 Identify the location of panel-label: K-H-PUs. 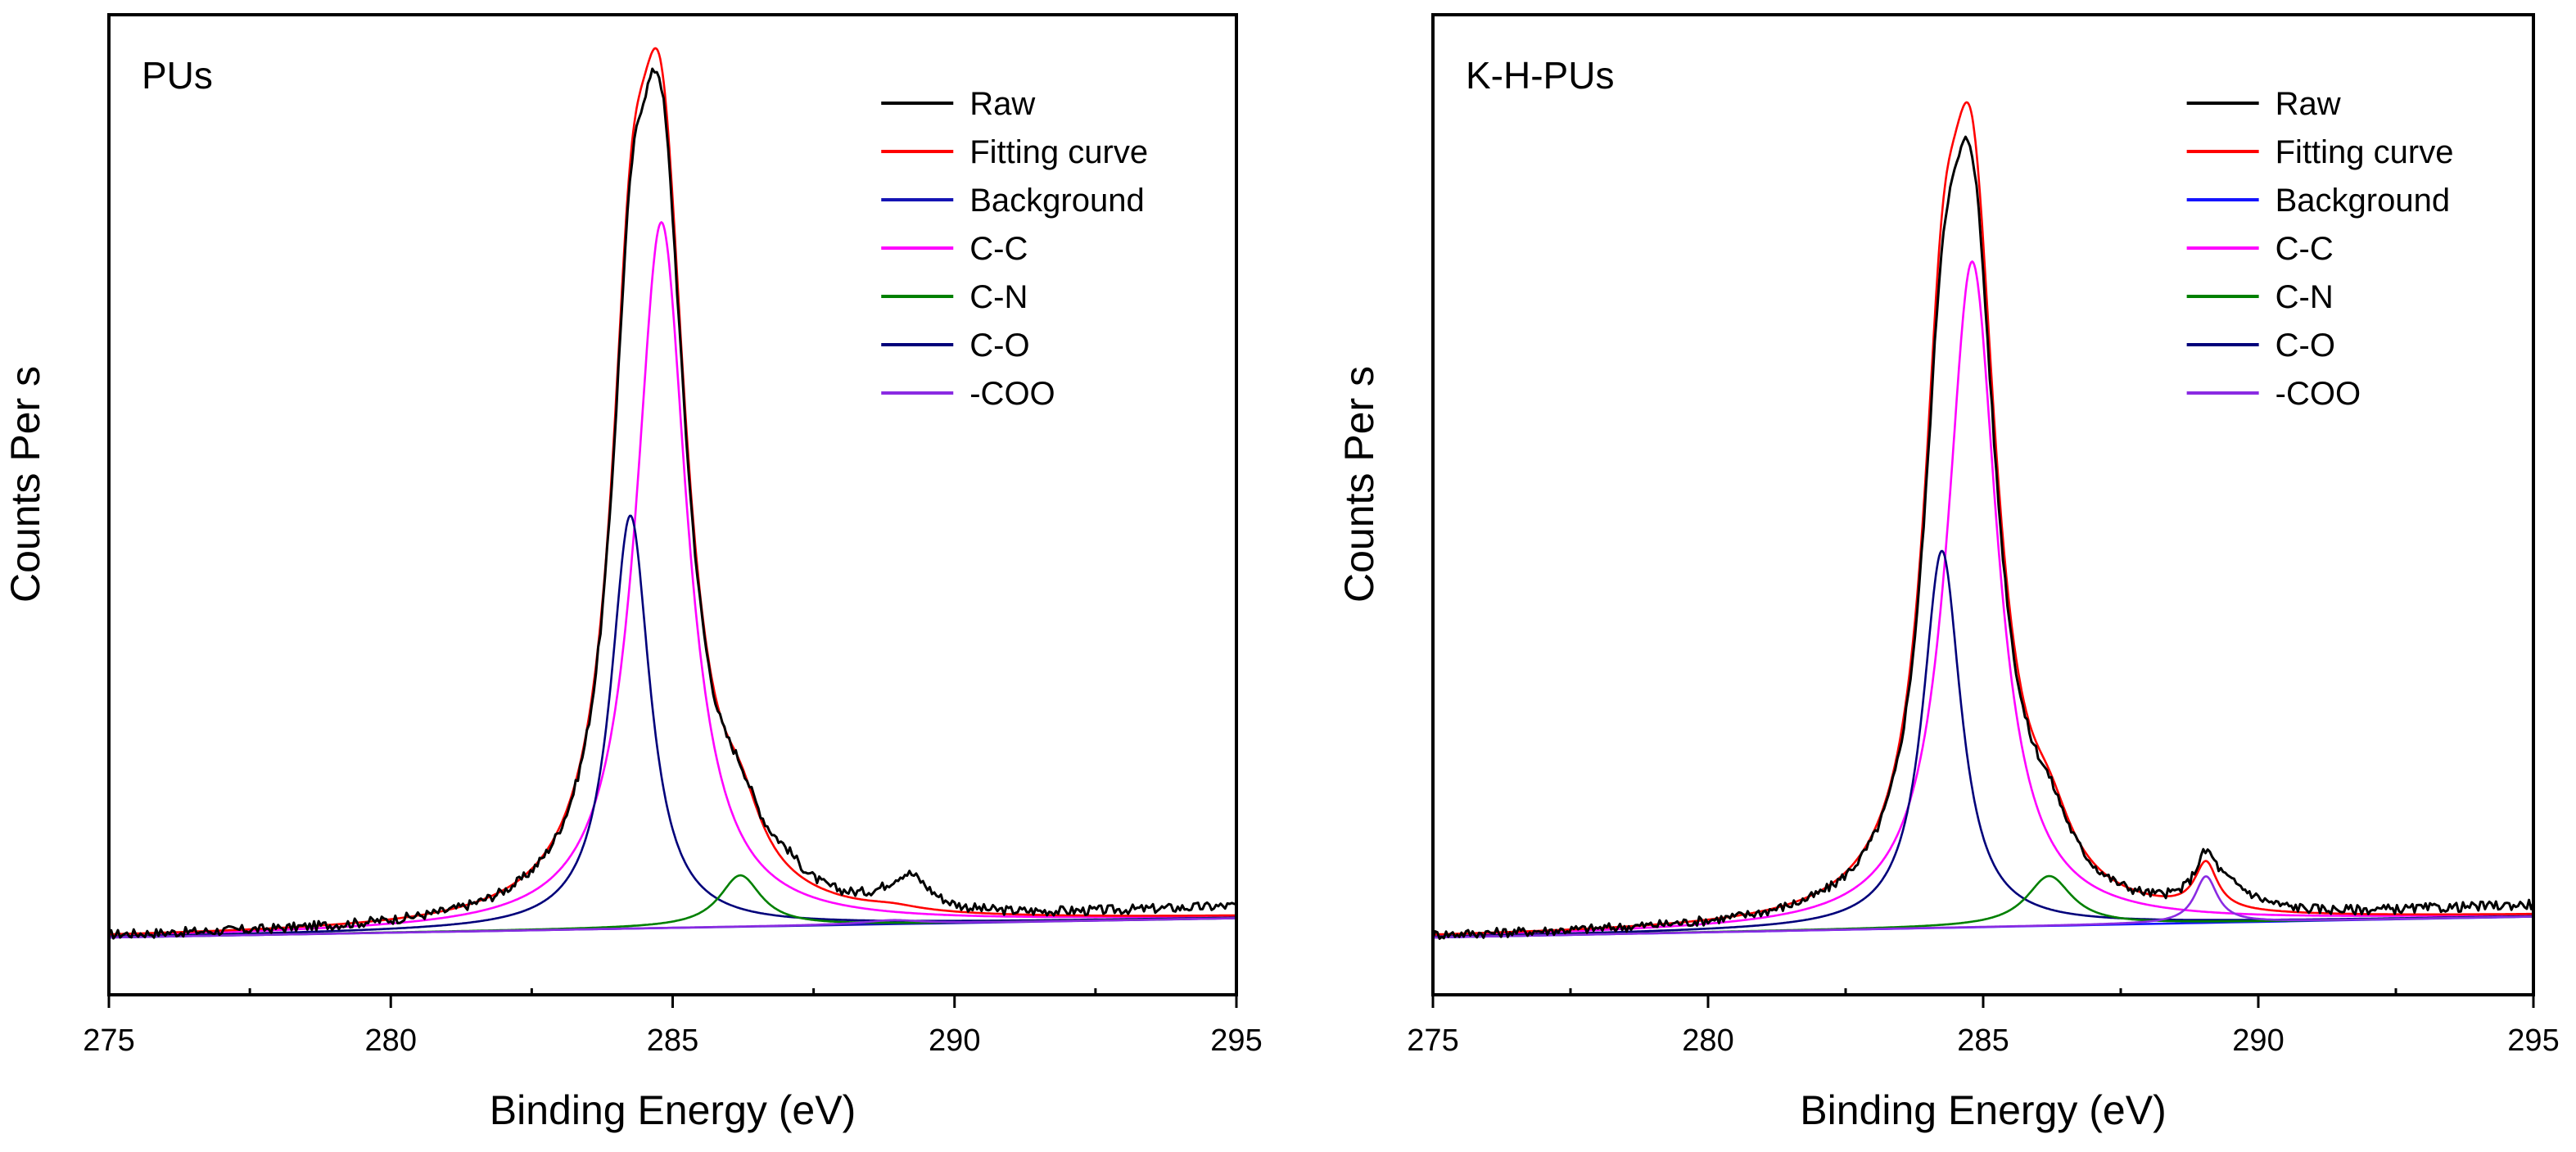
(1540, 75).